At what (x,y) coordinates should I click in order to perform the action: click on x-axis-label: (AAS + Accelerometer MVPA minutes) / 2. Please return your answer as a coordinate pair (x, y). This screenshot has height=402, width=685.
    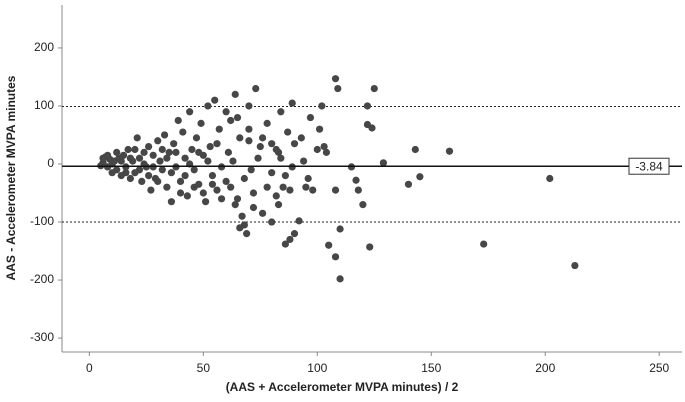
    Looking at the image, I should click on (342, 387).